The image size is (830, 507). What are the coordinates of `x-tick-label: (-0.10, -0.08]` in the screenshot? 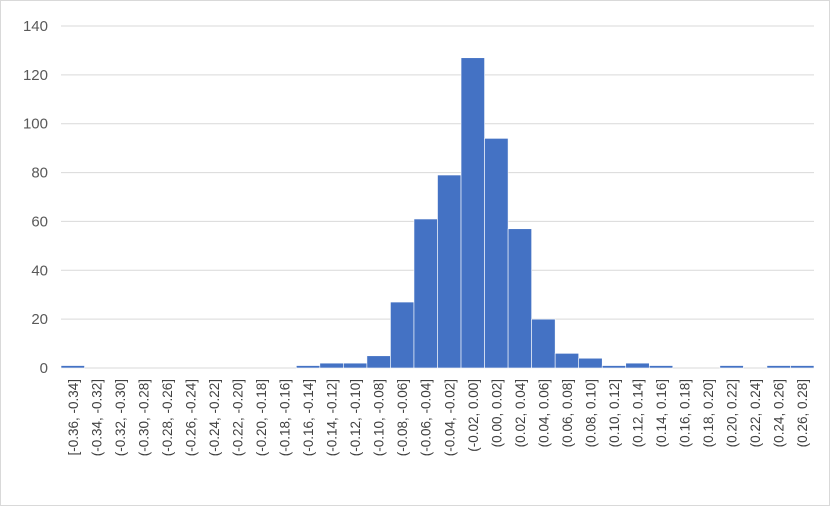 It's located at (379, 417).